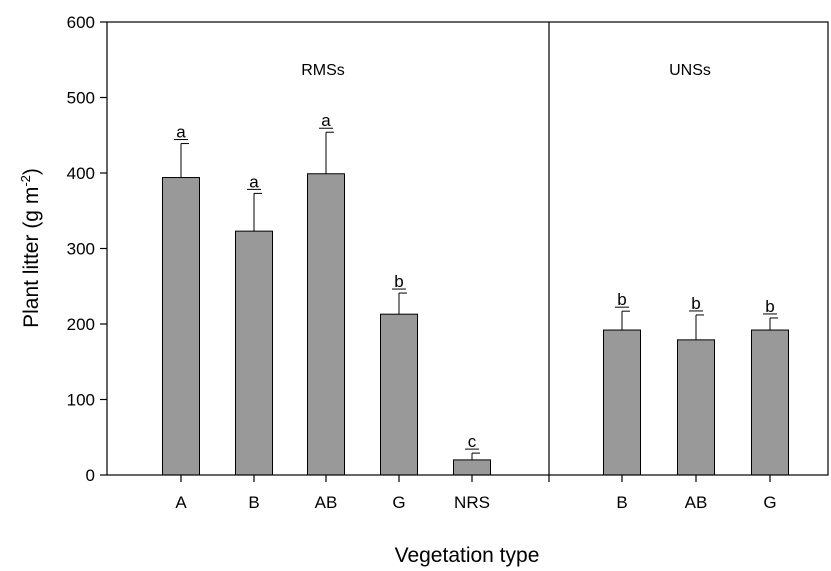 The width and height of the screenshot is (831, 571). I want to click on y-tick-label: 300, so click(81, 249).